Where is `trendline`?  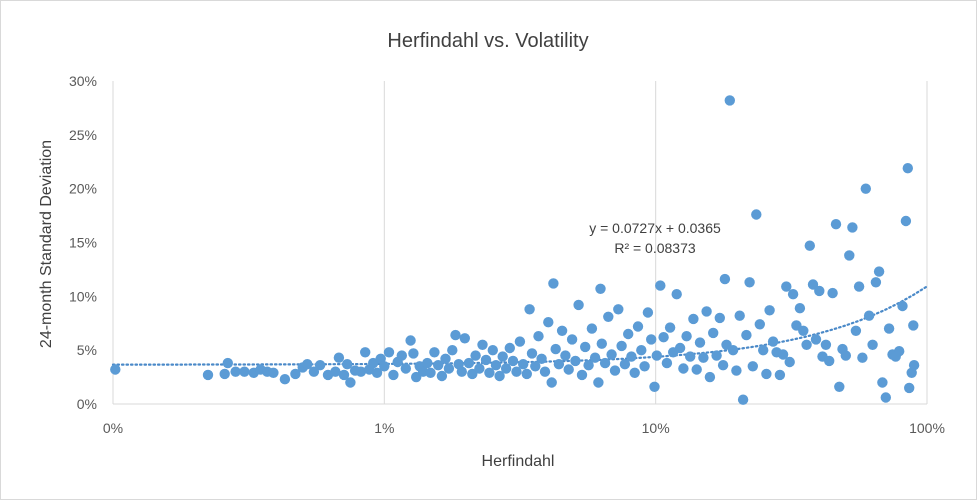
trendline is located at coordinates (520, 325).